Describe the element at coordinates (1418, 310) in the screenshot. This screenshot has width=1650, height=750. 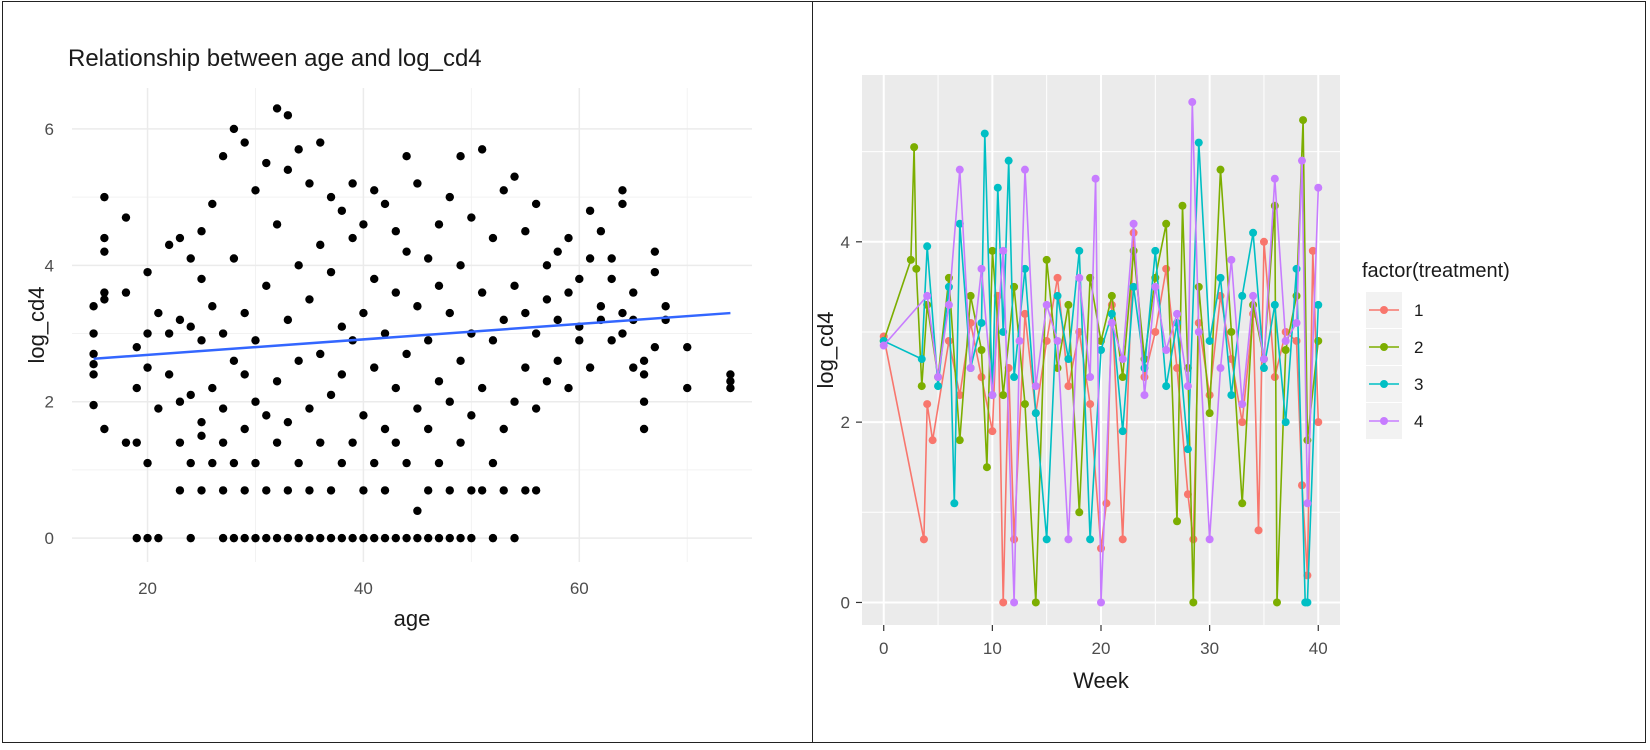
I see `legend-label-treatment-1: 1` at that location.